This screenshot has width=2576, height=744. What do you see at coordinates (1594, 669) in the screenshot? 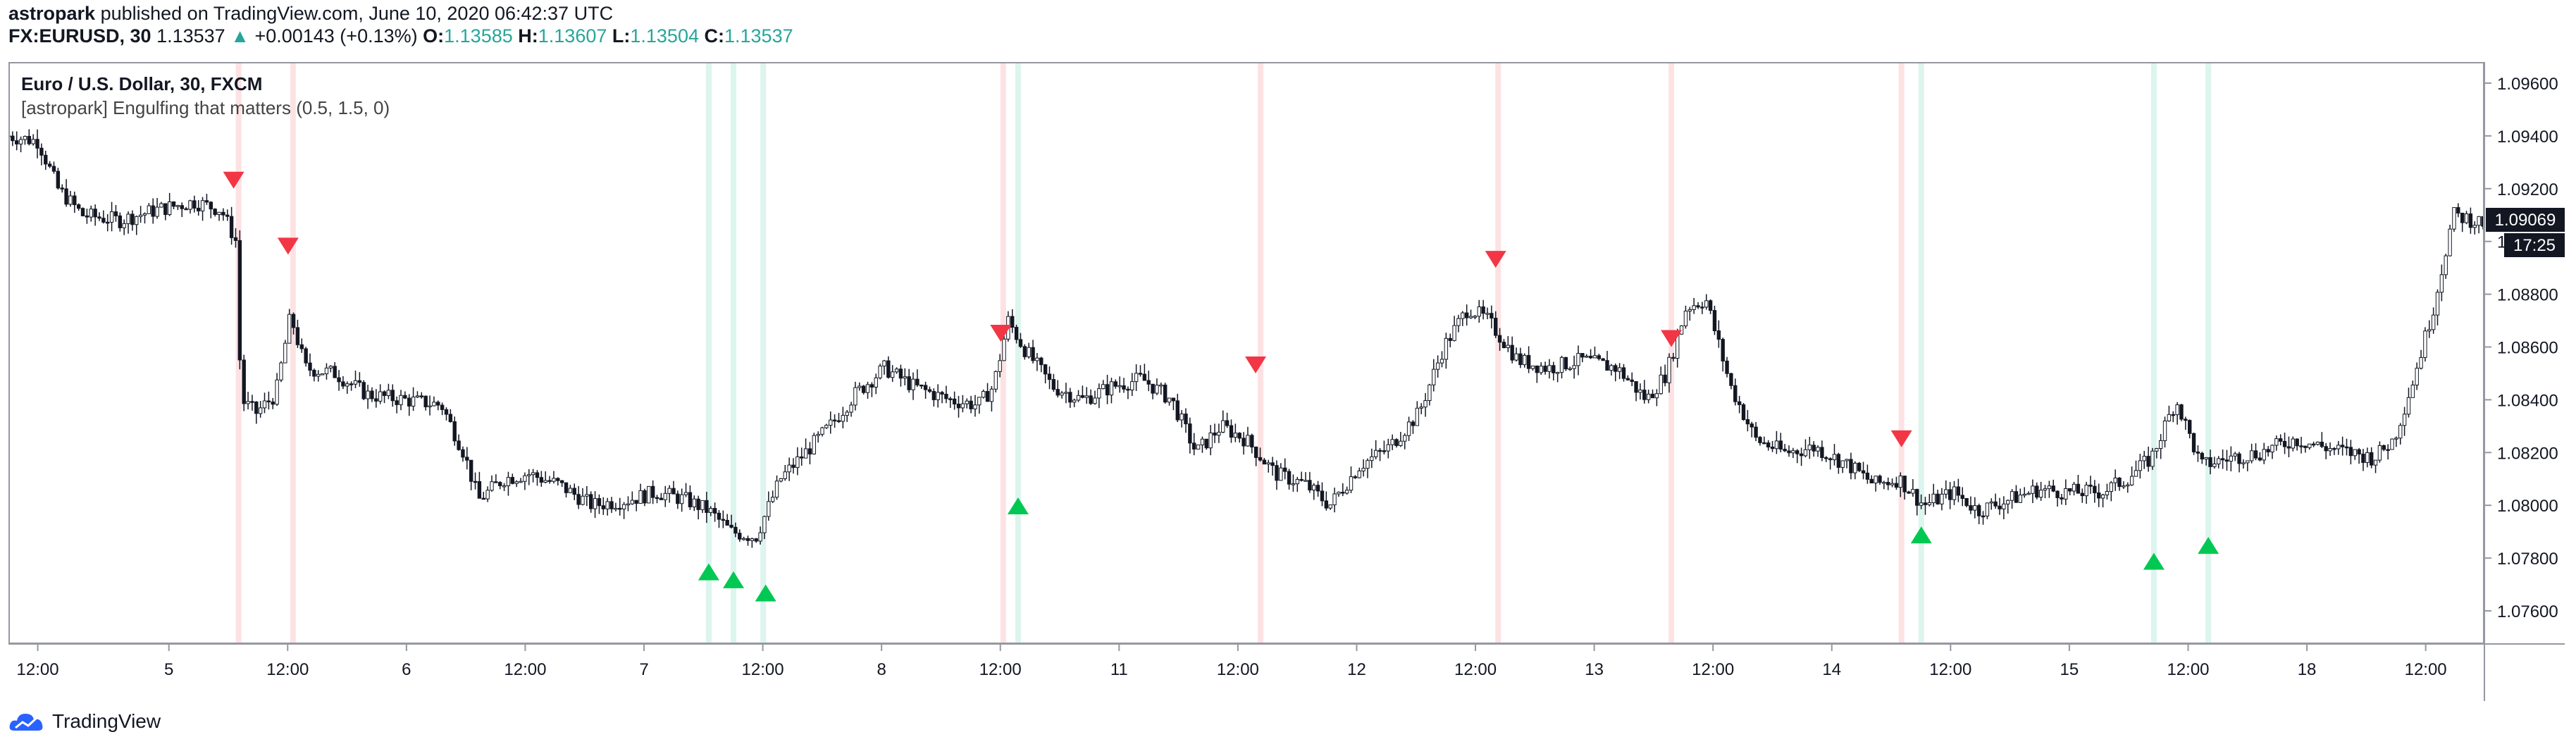
I see `time-tick-label: 13` at bounding box center [1594, 669].